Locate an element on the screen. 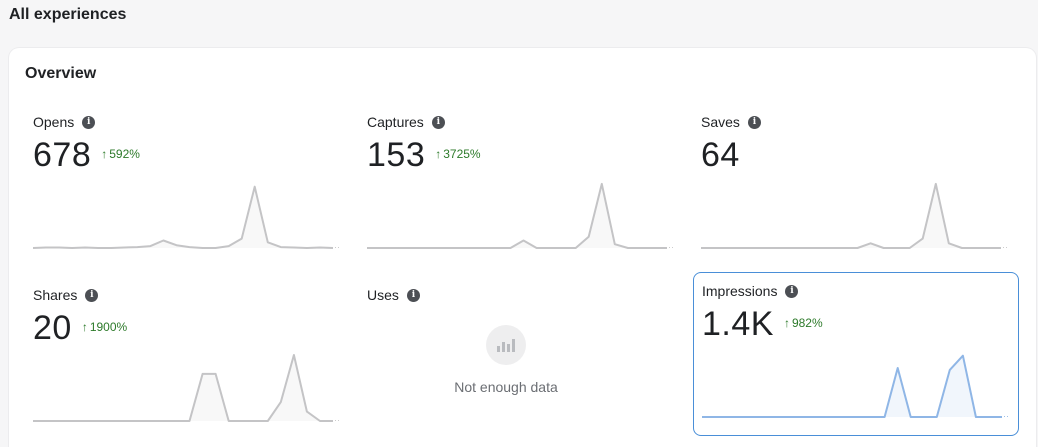 The height and width of the screenshot is (447, 1038). metric-label: Uses is located at coordinates (383, 295).